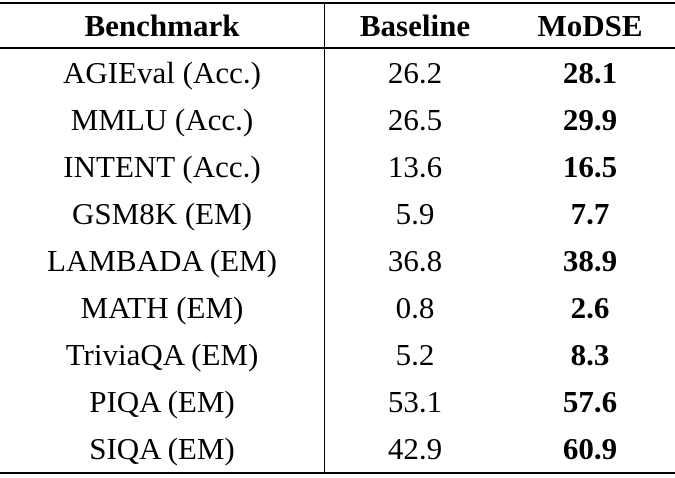 This screenshot has width=675, height=478. I want to click on table-row: GSM8K (EM) 5.9 7.7, so click(337, 213).